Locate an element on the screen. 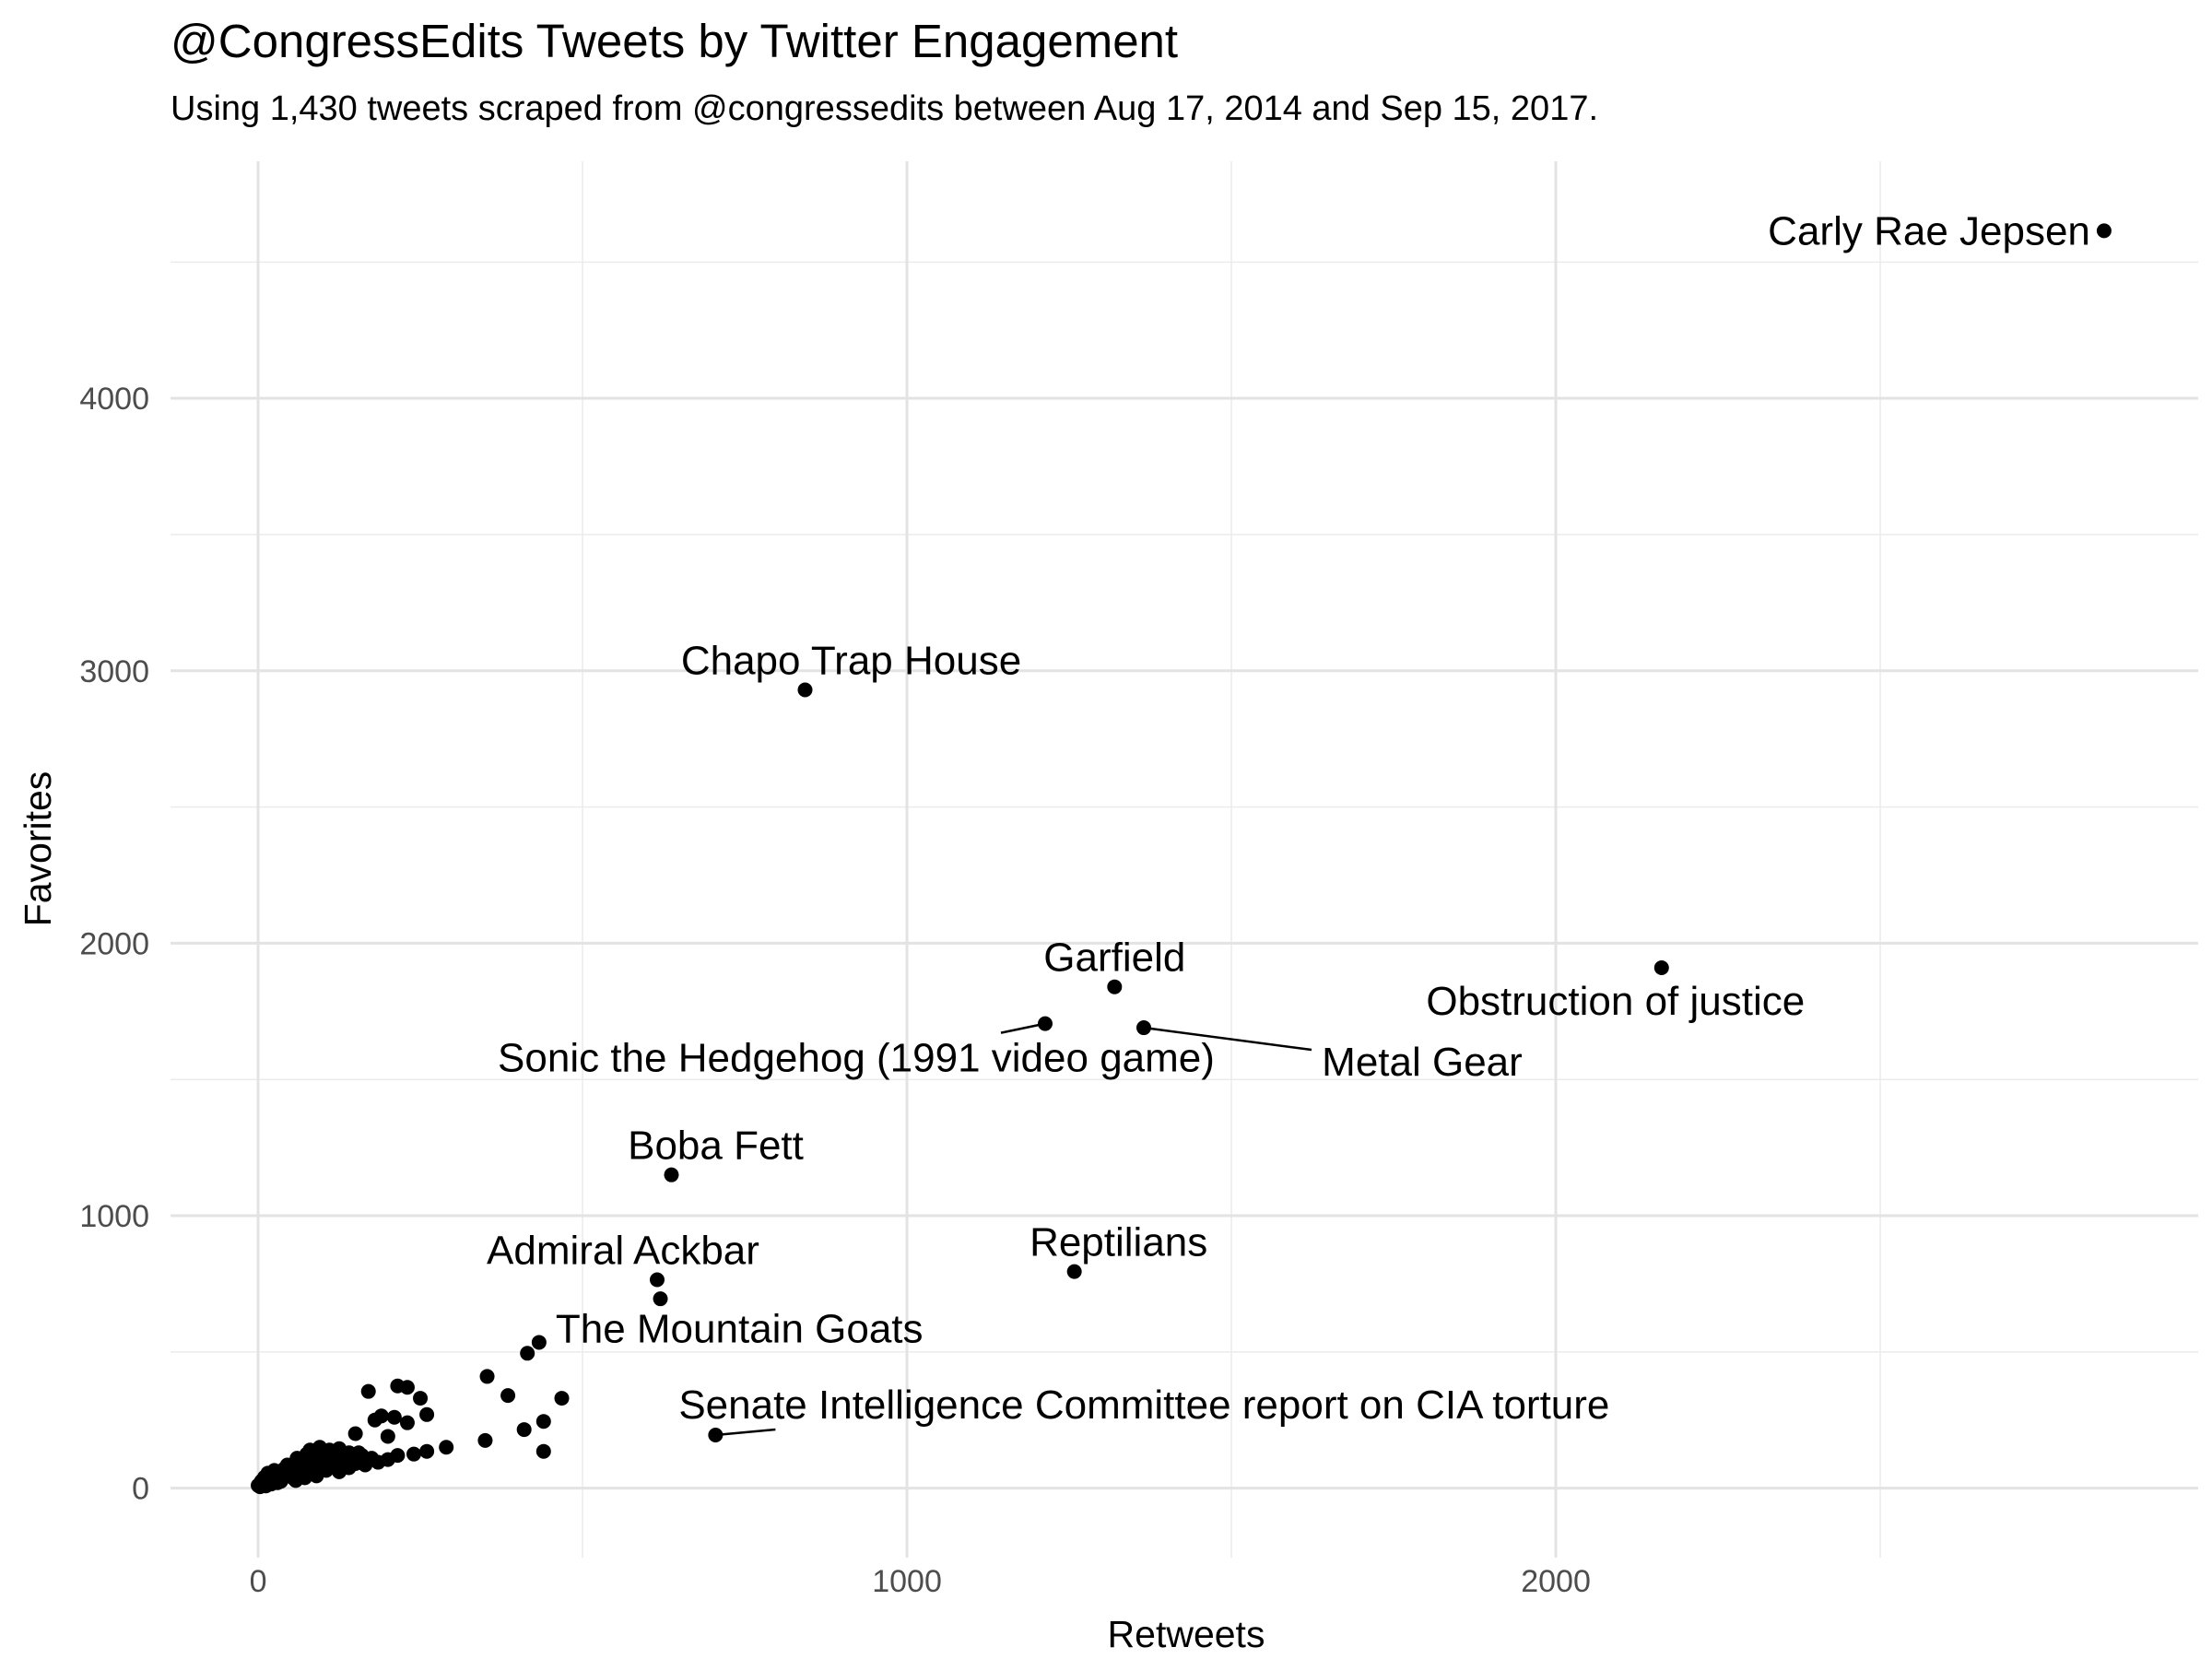  point-label: Admiral Ackbar is located at coordinates (623, 1250).